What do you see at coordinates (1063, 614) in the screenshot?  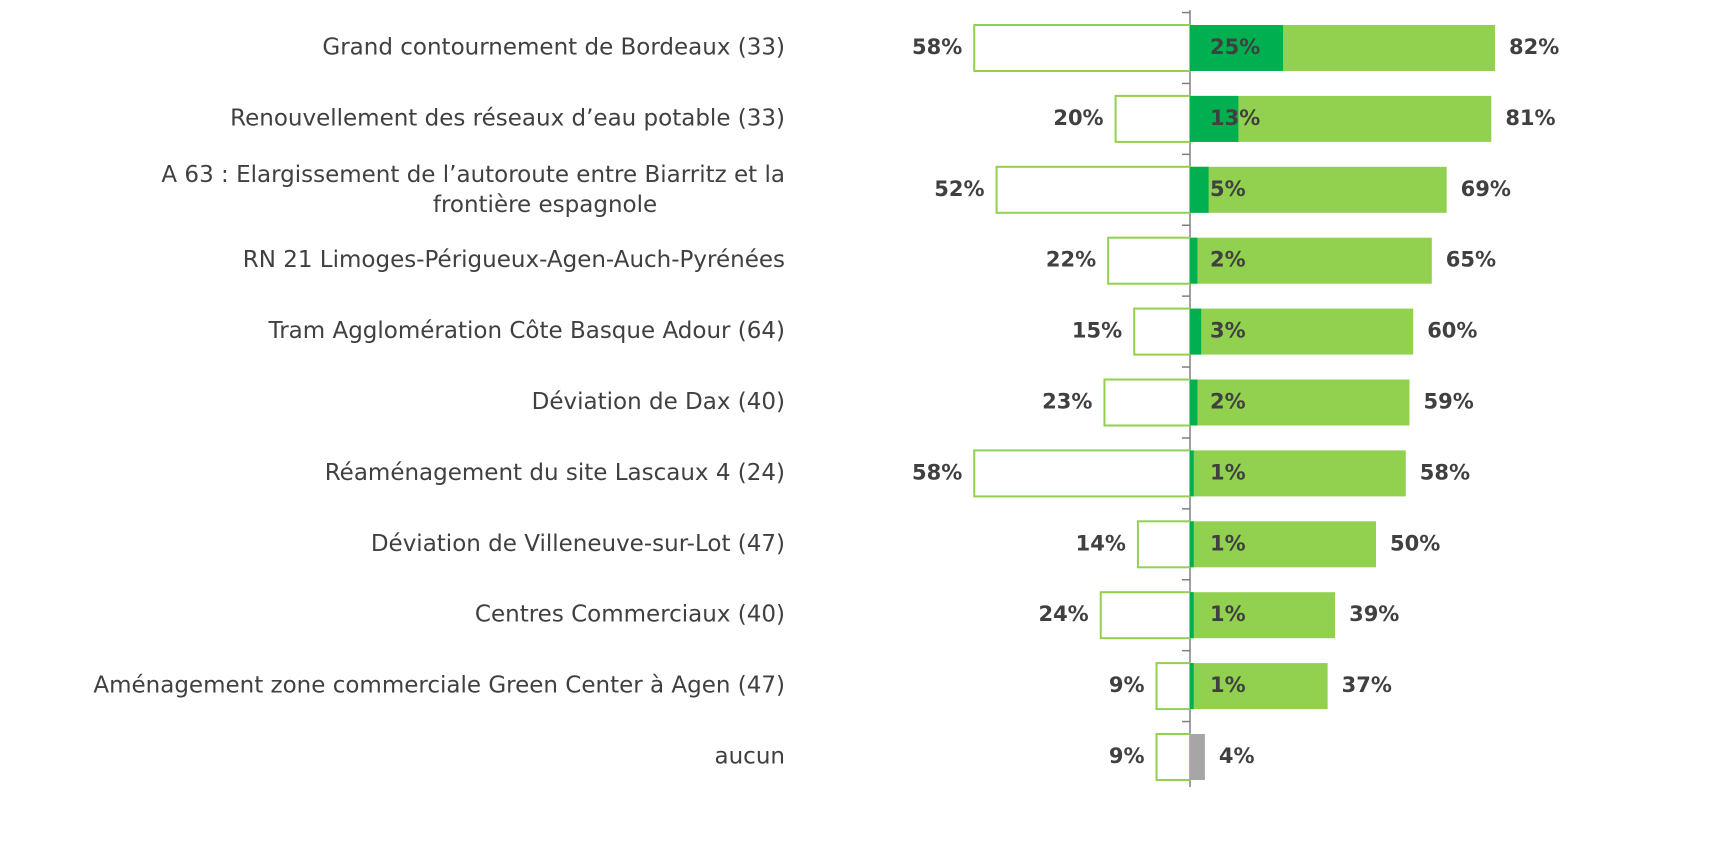 I see `left-value-label: 24%` at bounding box center [1063, 614].